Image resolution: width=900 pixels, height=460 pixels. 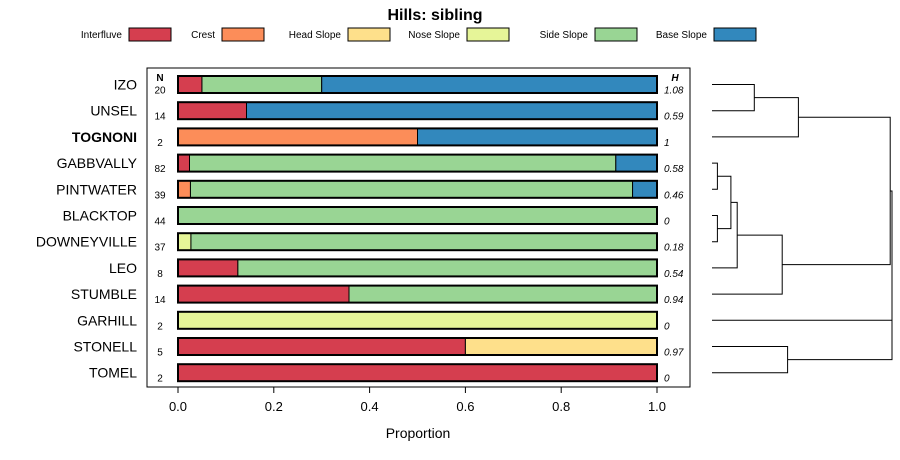 I want to click on bar-row-tomel: TOMEL 2 0, so click(x=379, y=374).